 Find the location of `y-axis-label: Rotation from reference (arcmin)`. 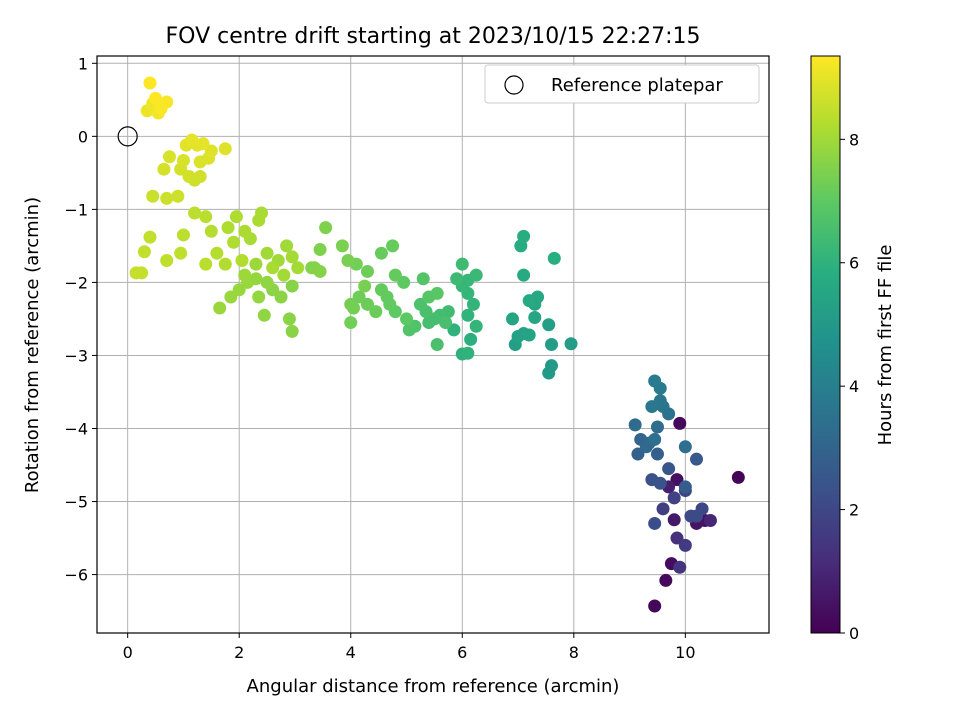

y-axis-label: Rotation from reference (arcmin) is located at coordinates (32, 345).